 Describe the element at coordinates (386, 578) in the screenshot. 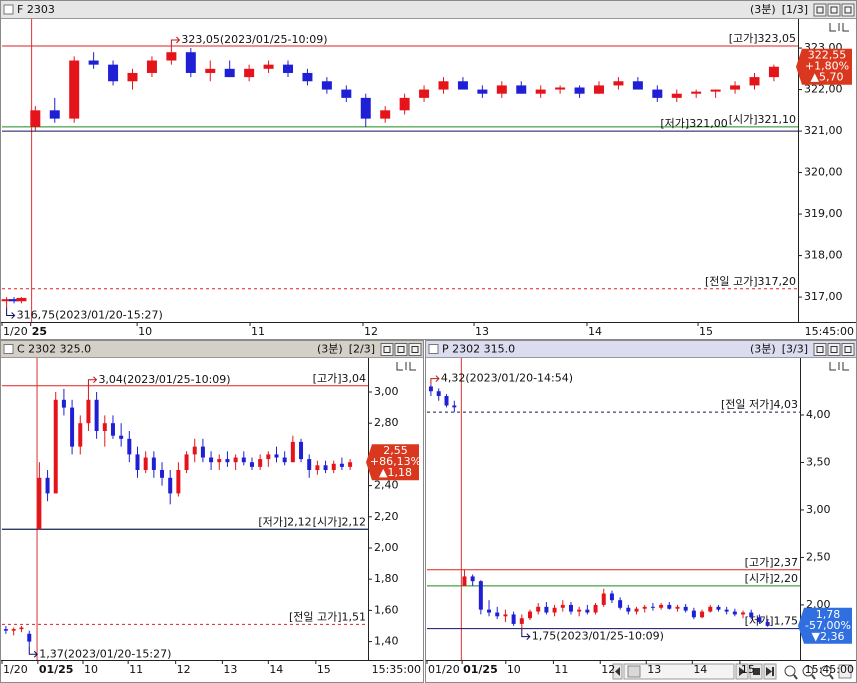

I see `y-tick-label: 1,80` at that location.